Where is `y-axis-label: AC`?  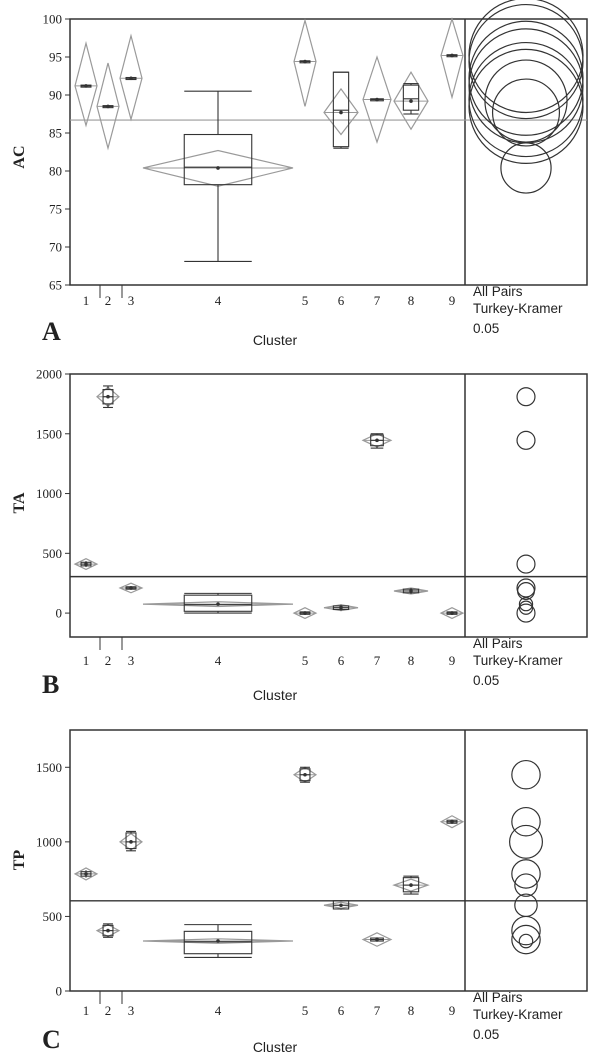
y-axis-label: AC is located at coordinates (19, 156).